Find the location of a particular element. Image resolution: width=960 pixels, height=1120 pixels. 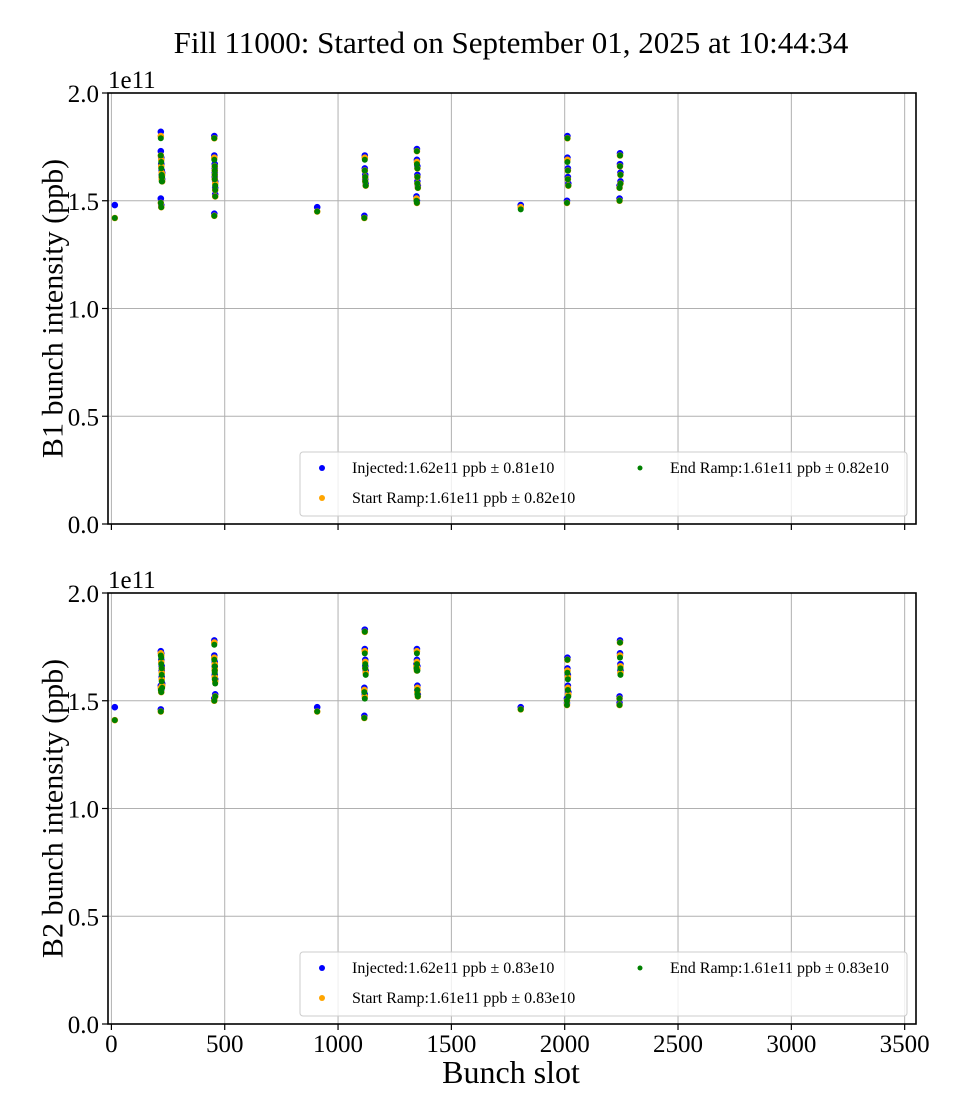

y-axis-label-b2: B2 bunch intensity (ppb) is located at coordinates (53, 808).